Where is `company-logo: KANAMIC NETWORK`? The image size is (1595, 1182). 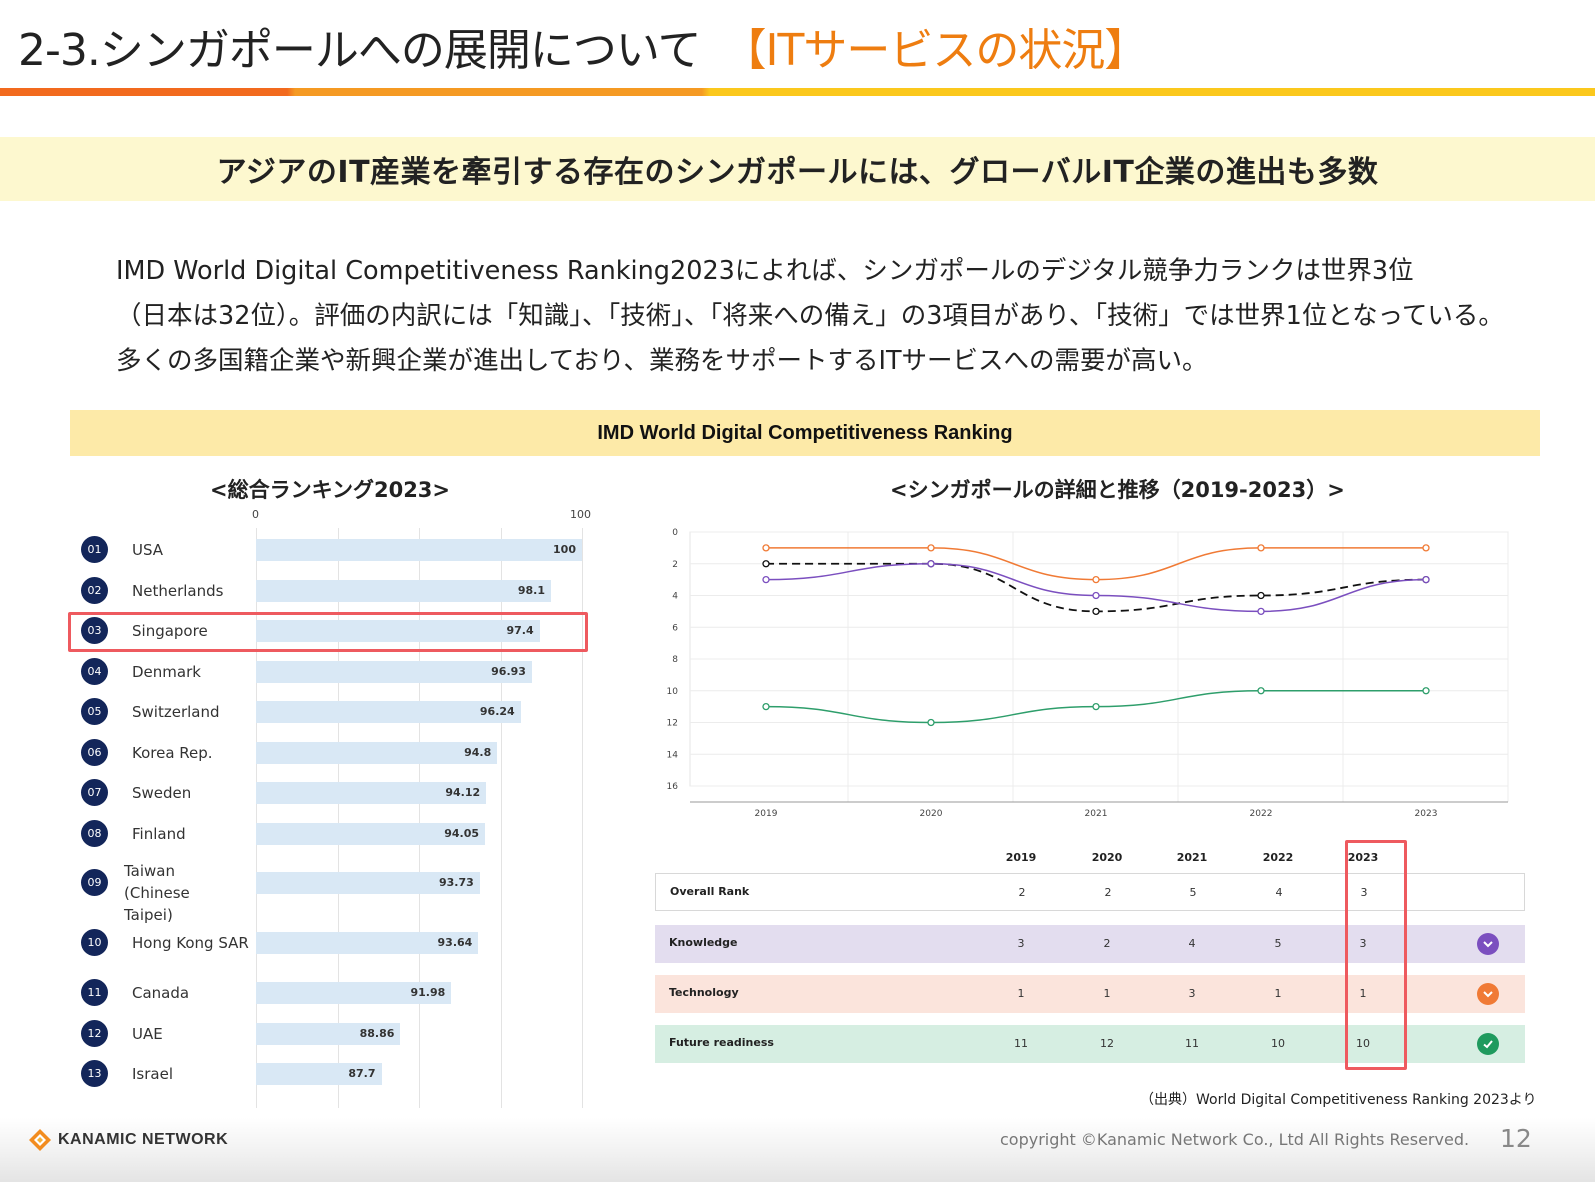 company-logo: KANAMIC NETWORK is located at coordinates (128, 1140).